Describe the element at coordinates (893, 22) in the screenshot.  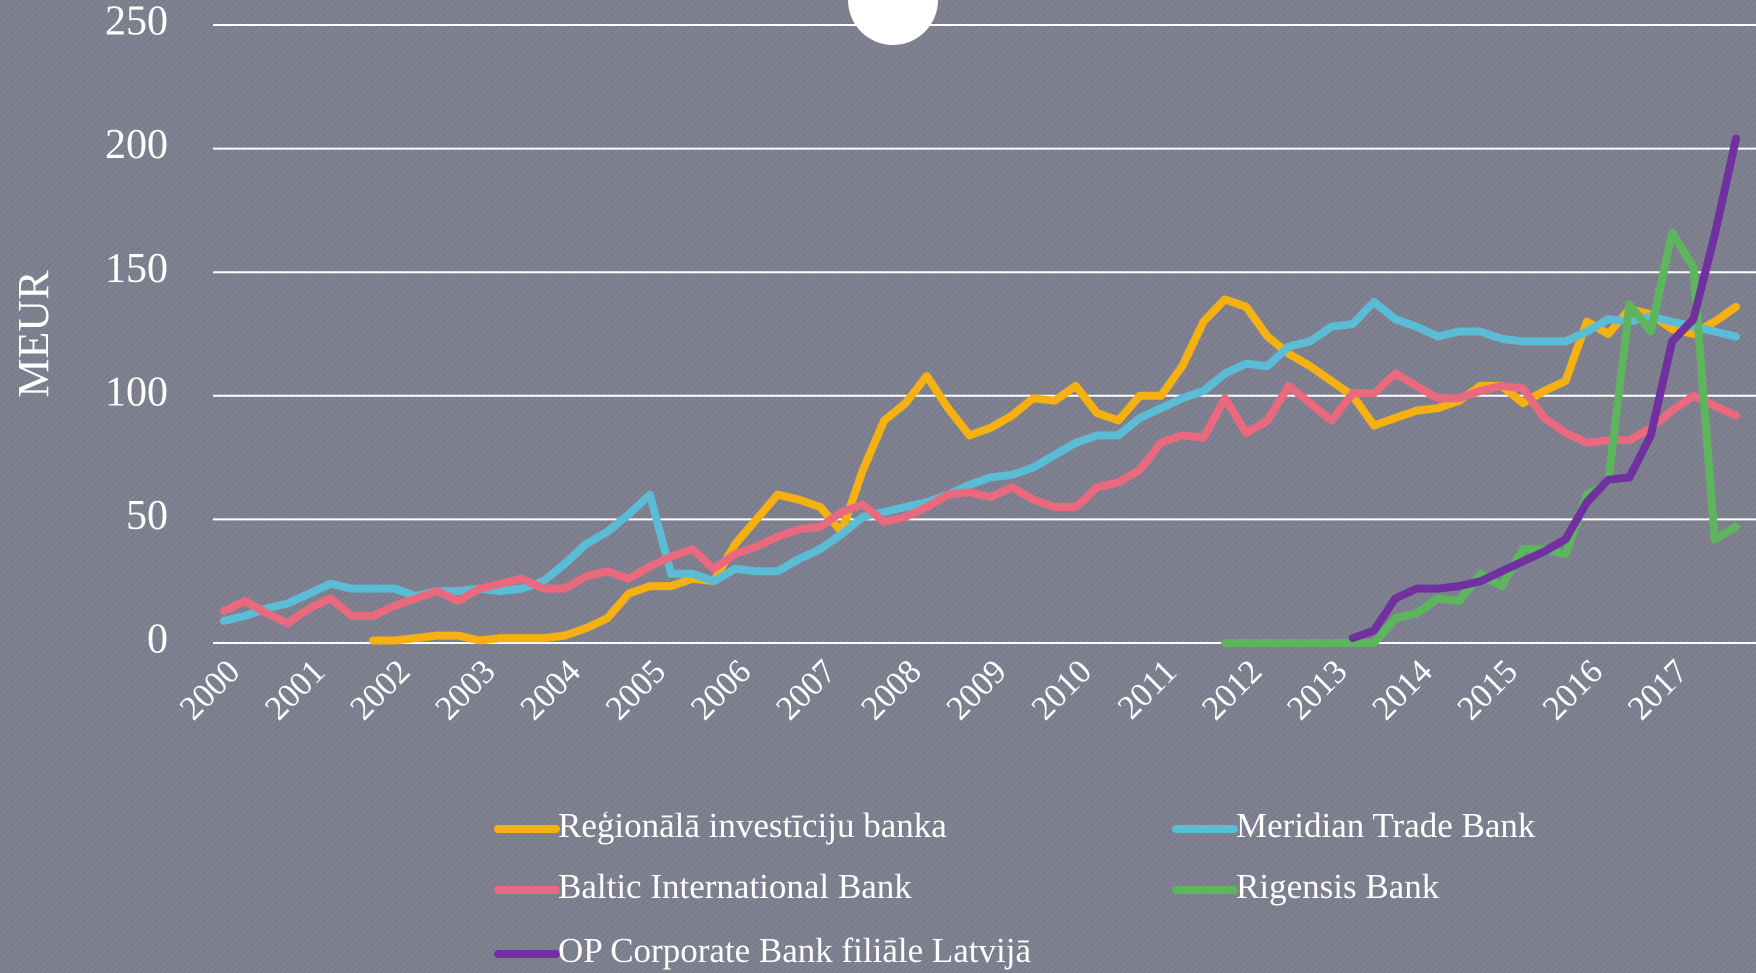
I see `decoration` at that location.